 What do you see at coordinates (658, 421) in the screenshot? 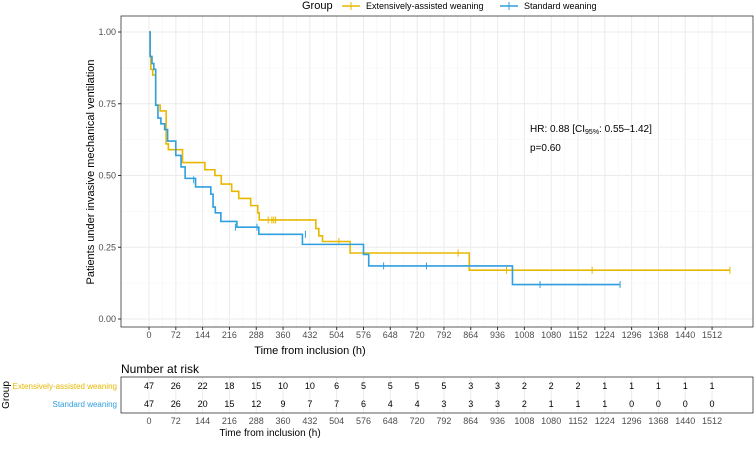
I see `risk-x-tick-label: 1368` at bounding box center [658, 421].